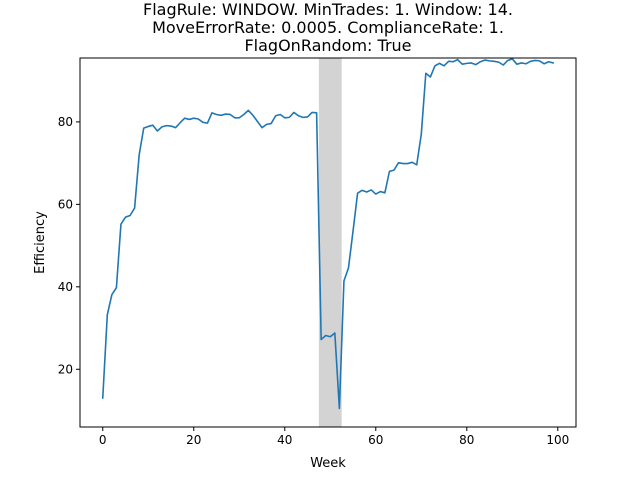  Describe the element at coordinates (284, 440) in the screenshot. I see `x-tick-label: 40` at that location.